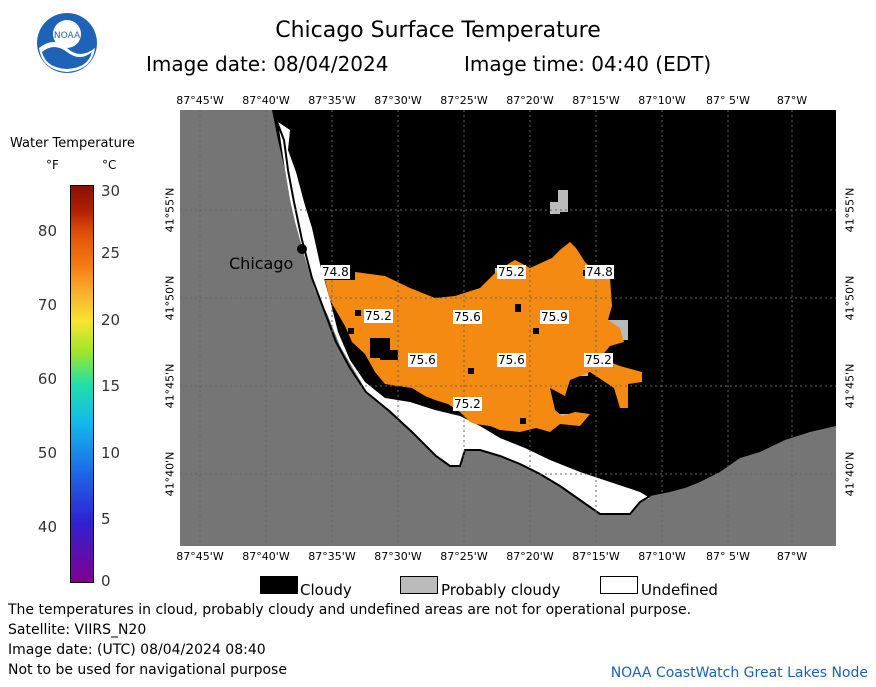 Image resolution: width=876 pixels, height=687 pixels. I want to click on lon-label-bottom: 87° 5'W, so click(728, 556).